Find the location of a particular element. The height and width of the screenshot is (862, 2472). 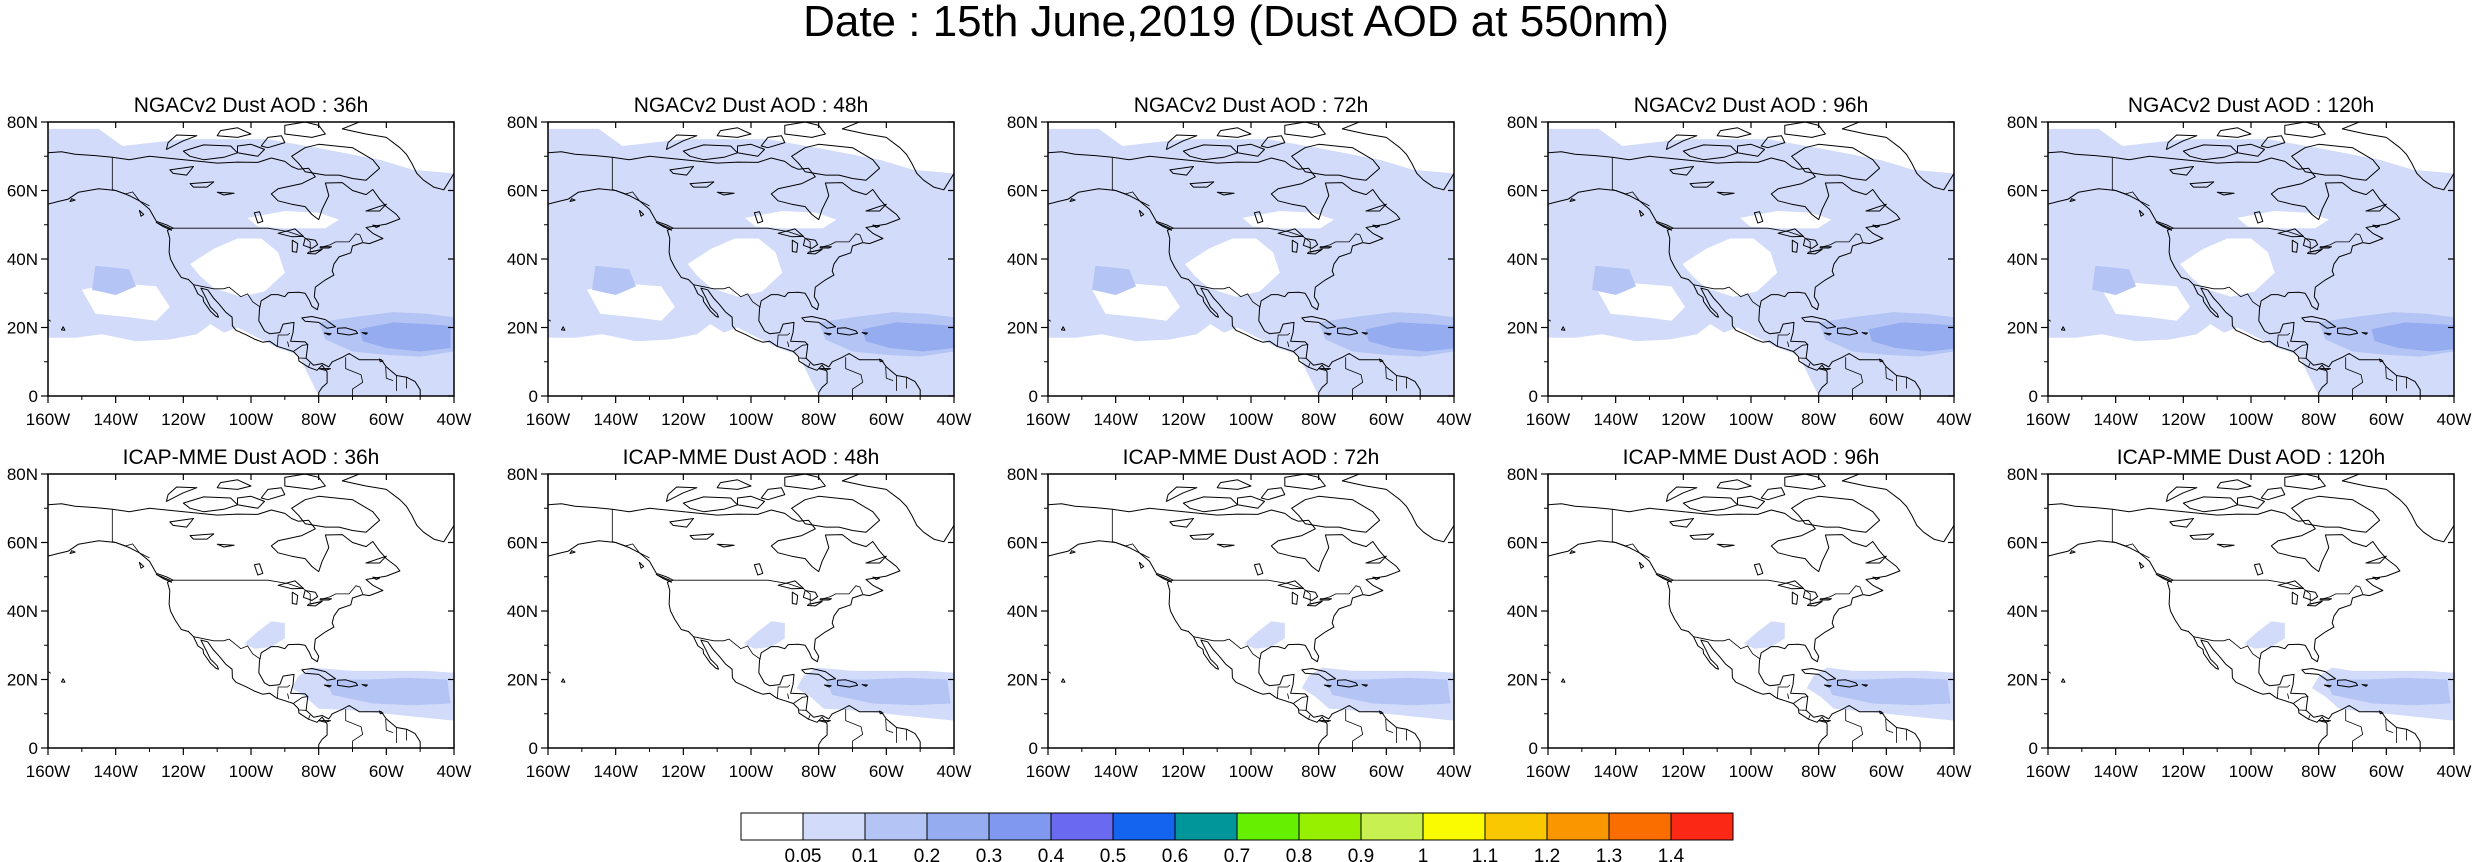

panel-title: ICAP-MME Dust AOD : 120h is located at coordinates (2251, 457).